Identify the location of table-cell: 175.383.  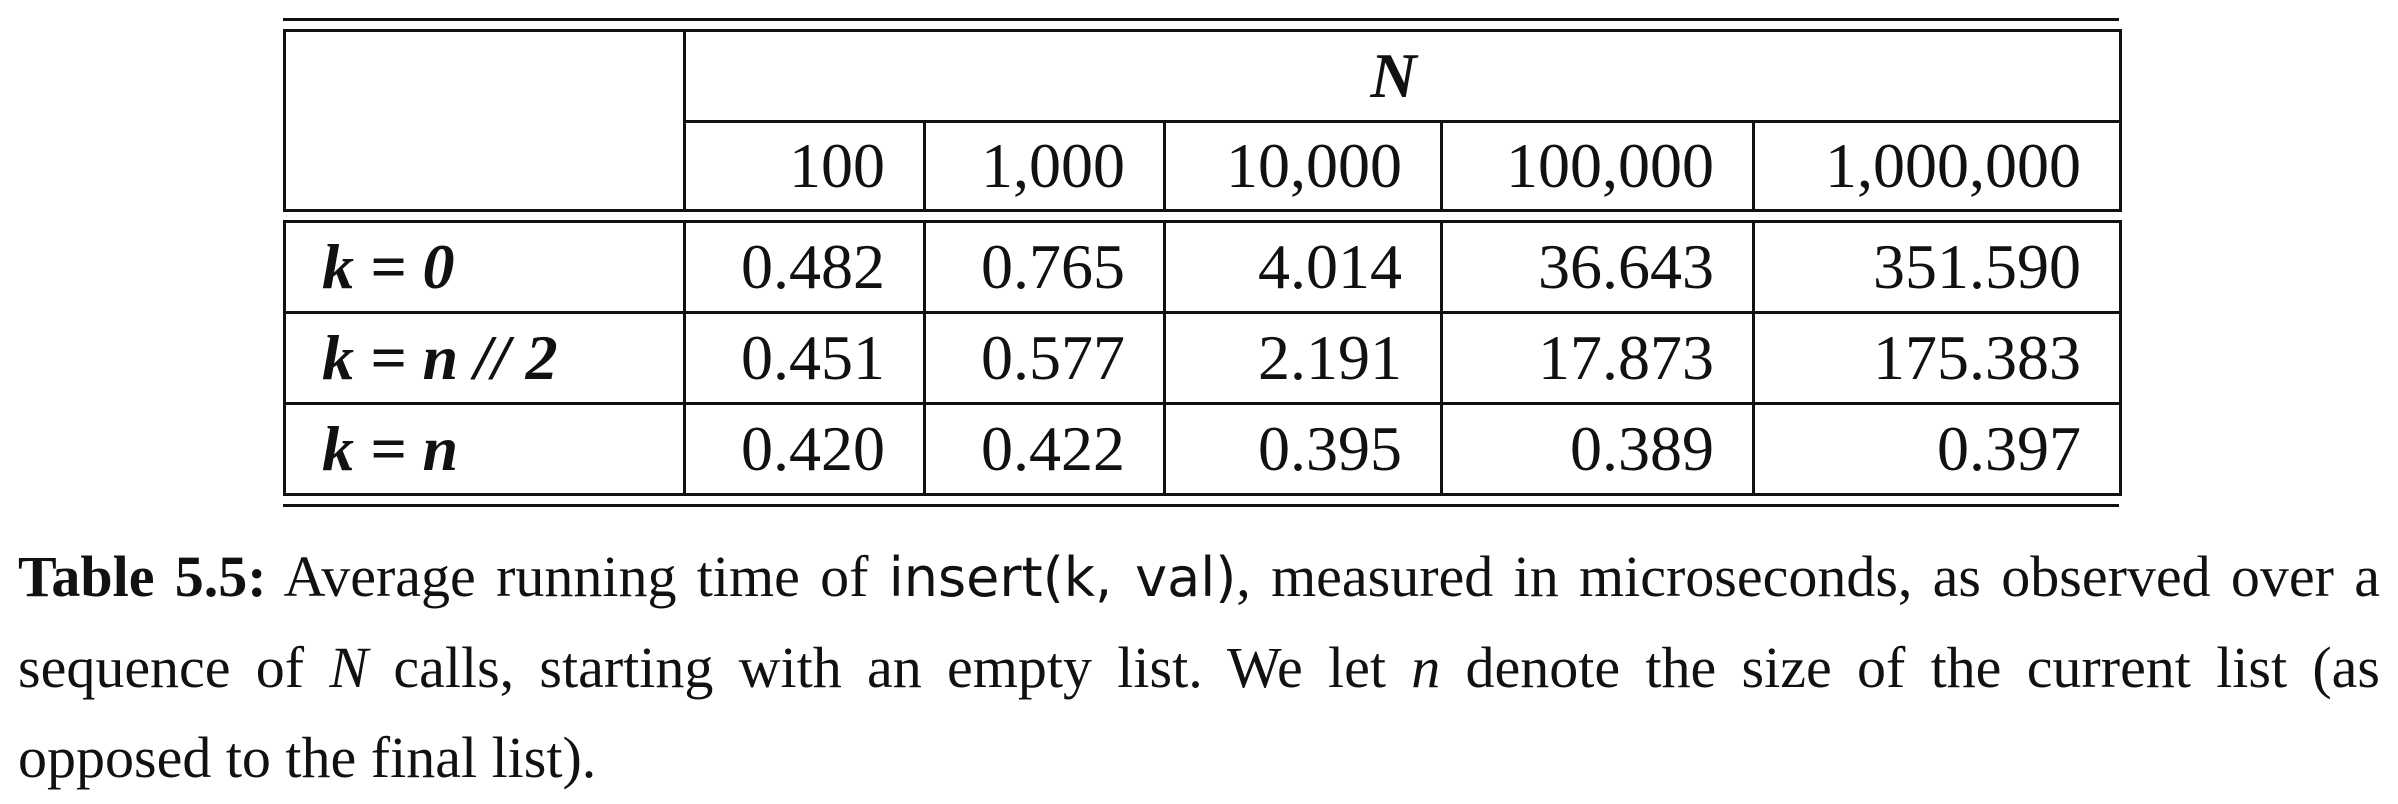
(1937, 358).